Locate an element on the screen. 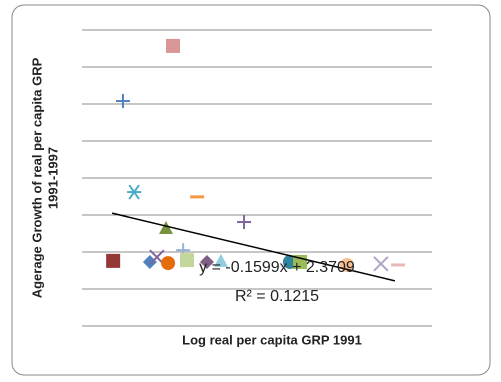  x-axis-title: Log real per capita GRP 1991 is located at coordinates (272, 339).